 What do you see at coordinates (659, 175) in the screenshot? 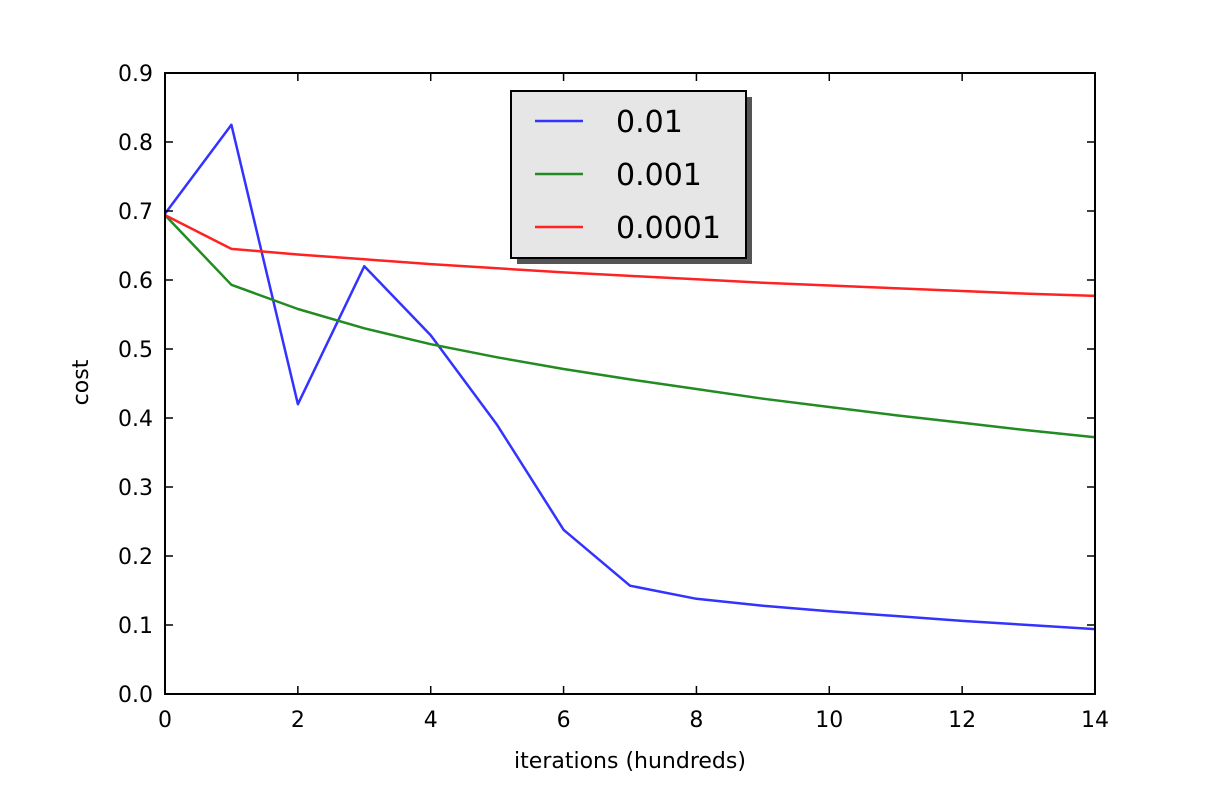
I see `legend-label-1: 0.001` at bounding box center [659, 175].